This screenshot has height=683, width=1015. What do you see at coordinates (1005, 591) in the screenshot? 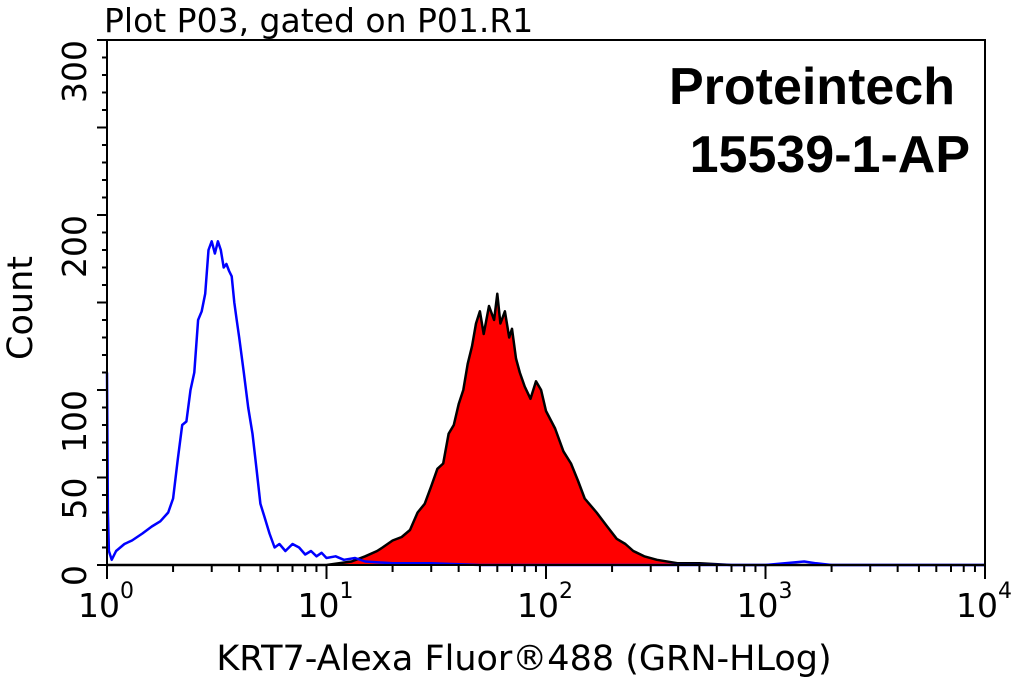
I see `x-tick-exponent: 4` at bounding box center [1005, 591].